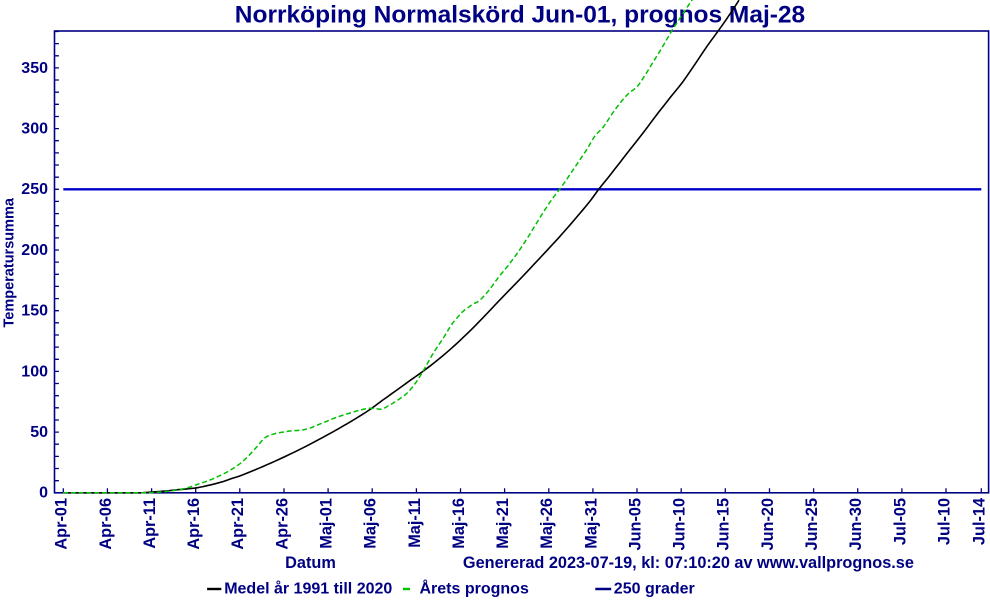 This screenshot has width=990, height=600. Describe the element at coordinates (944, 521) in the screenshot. I see `svg-text: Jul-10` at that location.